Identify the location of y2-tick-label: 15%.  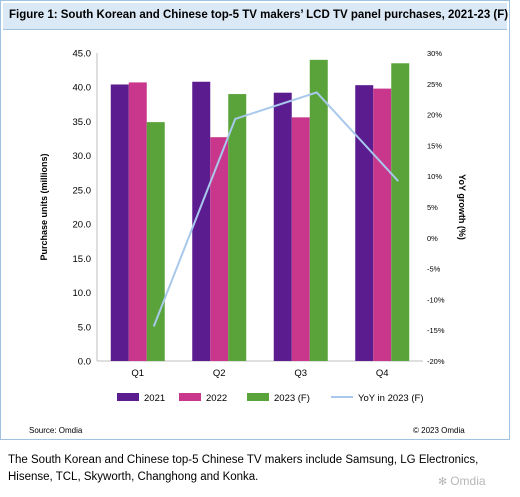
(434, 145).